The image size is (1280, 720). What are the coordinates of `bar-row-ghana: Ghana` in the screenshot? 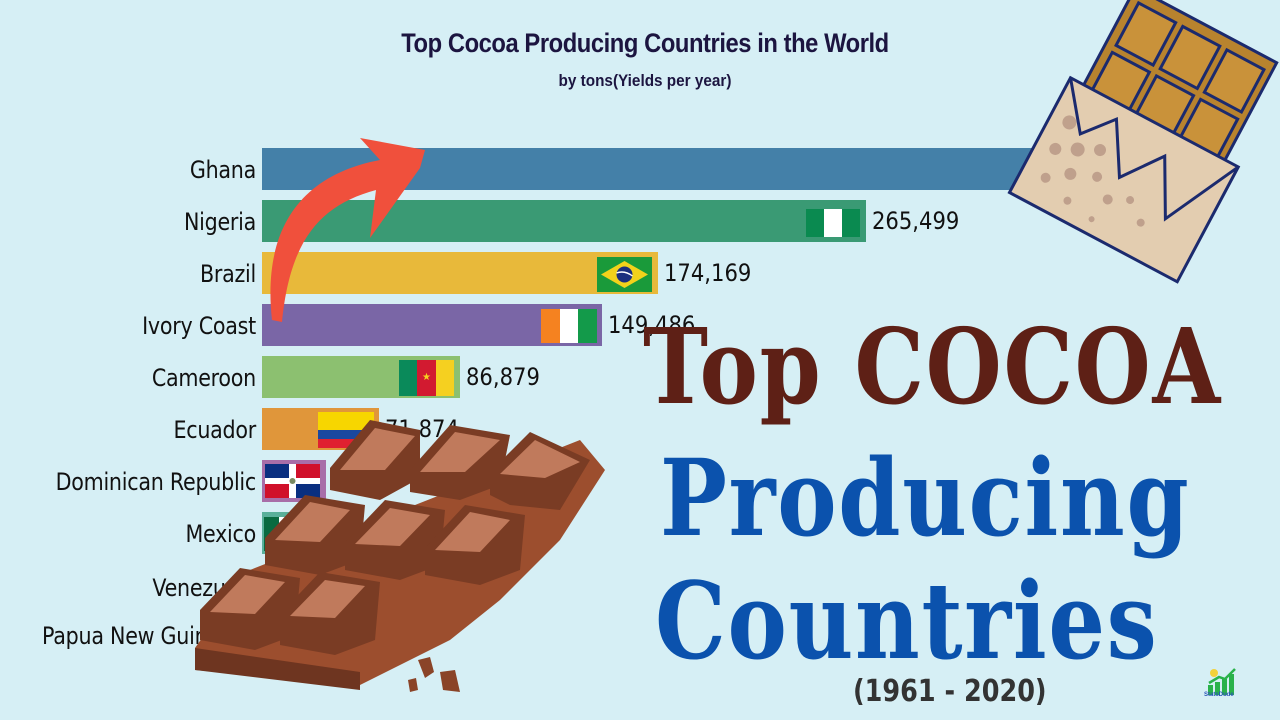 It's located at (640, 170).